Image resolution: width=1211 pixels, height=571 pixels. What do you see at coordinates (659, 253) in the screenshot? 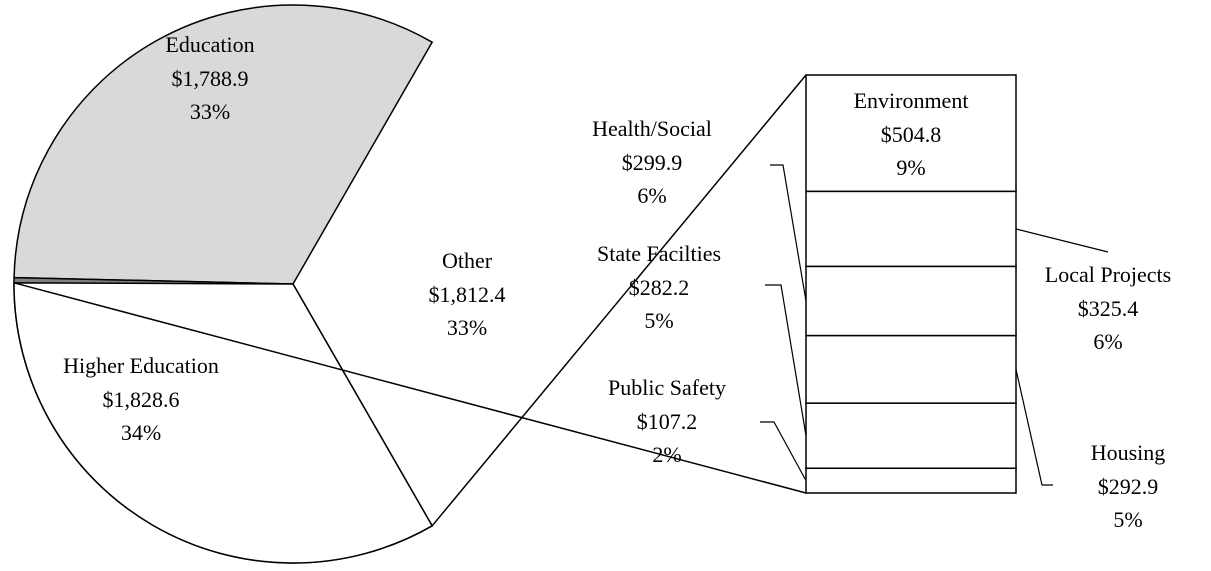
I see `segment-label: State Facilties` at bounding box center [659, 253].